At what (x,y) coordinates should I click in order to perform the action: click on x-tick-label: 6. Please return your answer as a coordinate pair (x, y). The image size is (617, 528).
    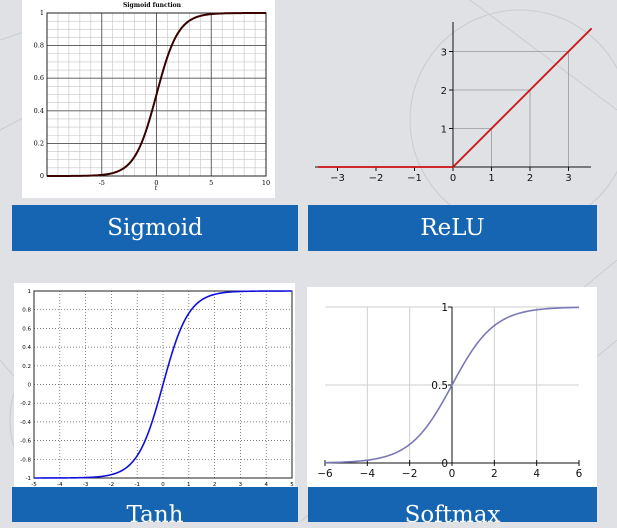
    Looking at the image, I should click on (579, 474).